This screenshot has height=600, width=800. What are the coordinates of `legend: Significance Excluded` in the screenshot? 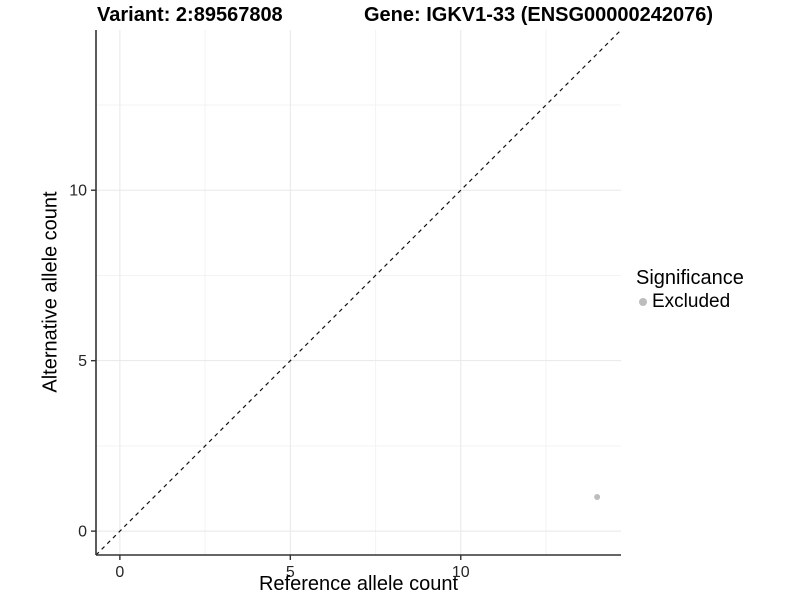 It's located at (690, 289).